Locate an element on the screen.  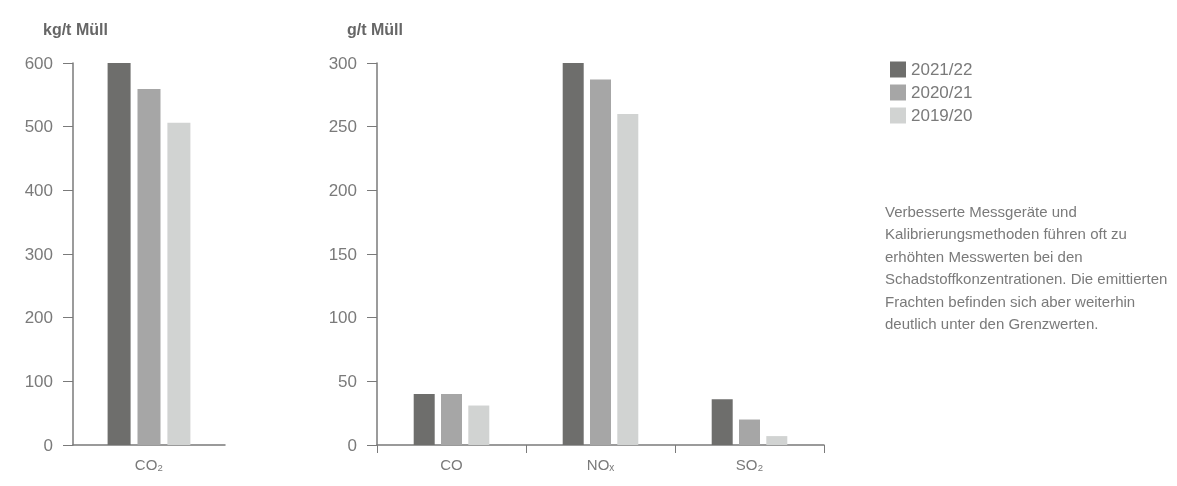
x-tick-label: CO₂ is located at coordinates (149, 464).